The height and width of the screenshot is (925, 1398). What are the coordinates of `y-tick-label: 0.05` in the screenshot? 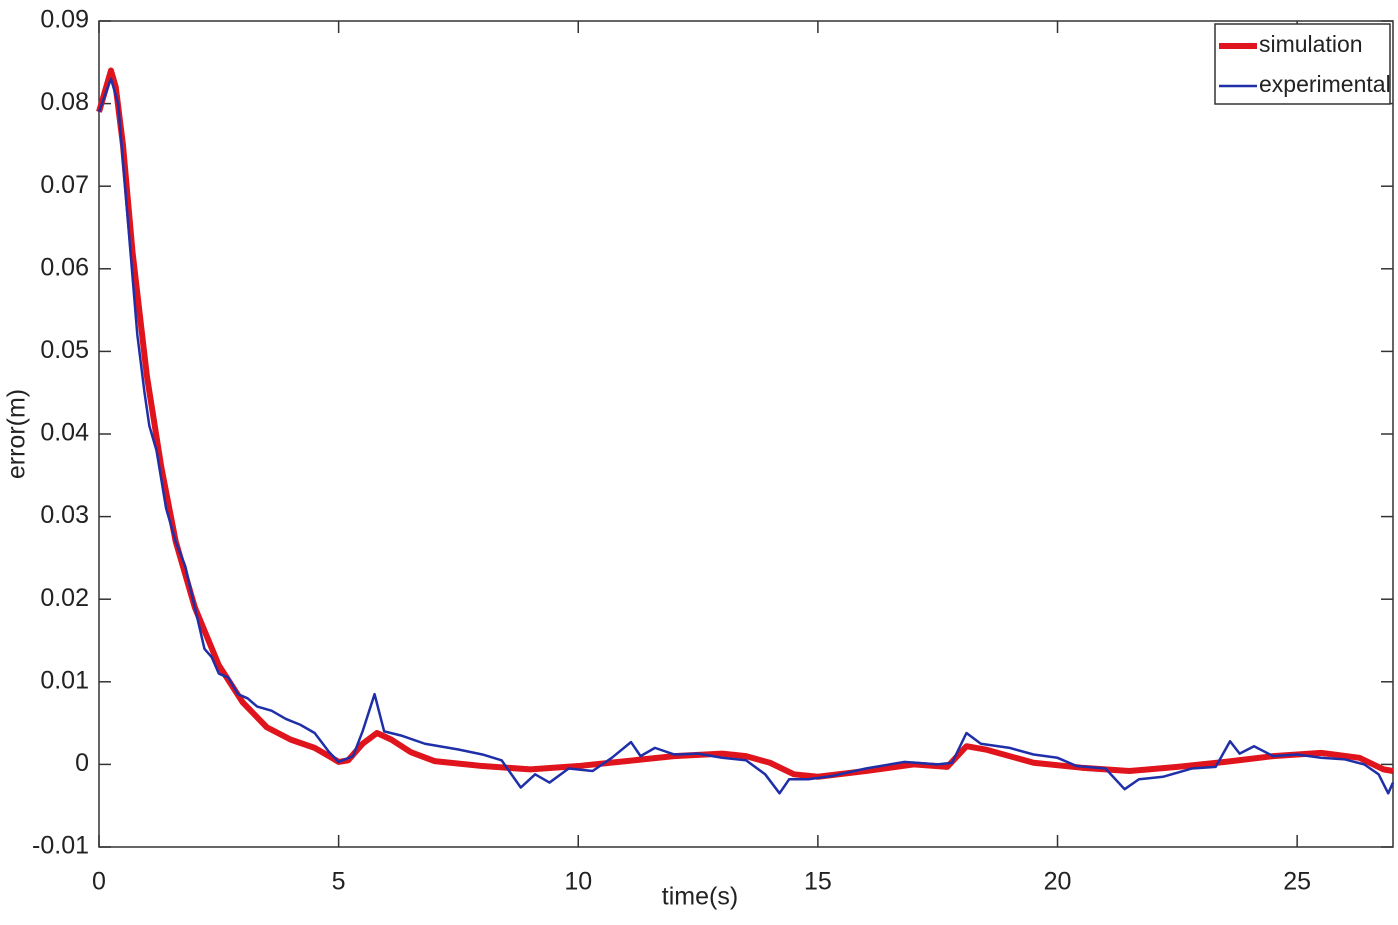 It's located at (64, 350).